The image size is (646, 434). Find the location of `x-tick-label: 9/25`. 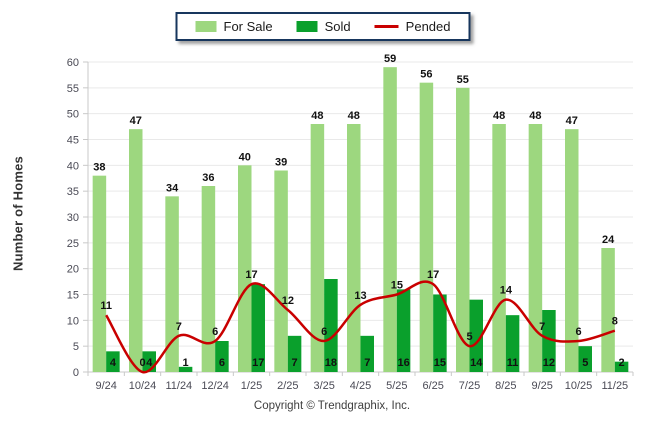

x-tick-label: 9/25 is located at coordinates (541, 386).